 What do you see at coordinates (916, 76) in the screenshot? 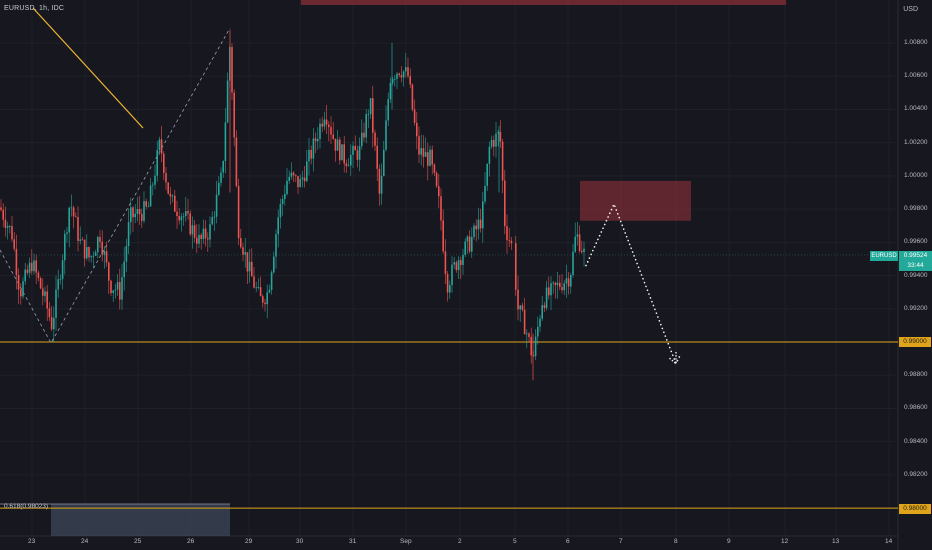
I see `price-tick-label: 1.00600` at bounding box center [916, 76].